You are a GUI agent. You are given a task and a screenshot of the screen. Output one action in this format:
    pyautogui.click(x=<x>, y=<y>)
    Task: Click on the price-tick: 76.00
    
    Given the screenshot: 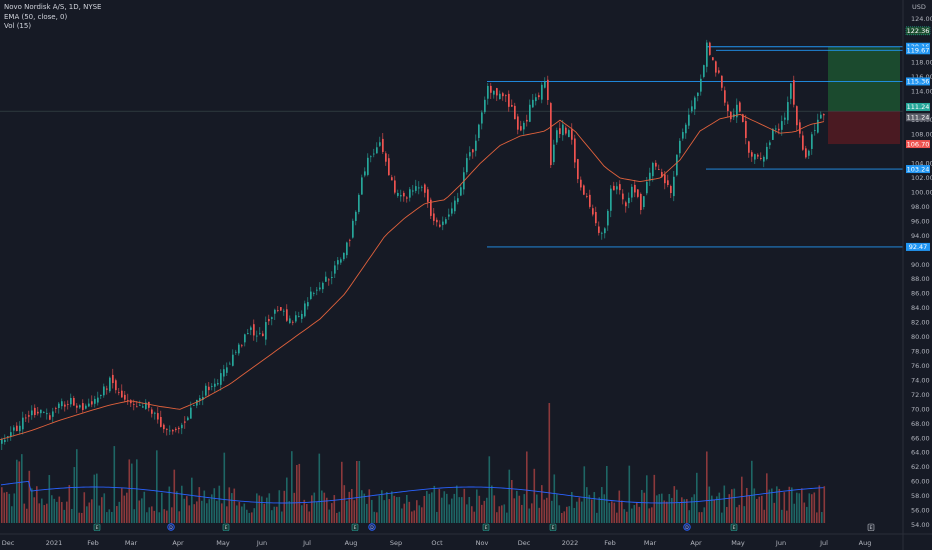 What is the action you would take?
    pyautogui.click(x=920, y=366)
    